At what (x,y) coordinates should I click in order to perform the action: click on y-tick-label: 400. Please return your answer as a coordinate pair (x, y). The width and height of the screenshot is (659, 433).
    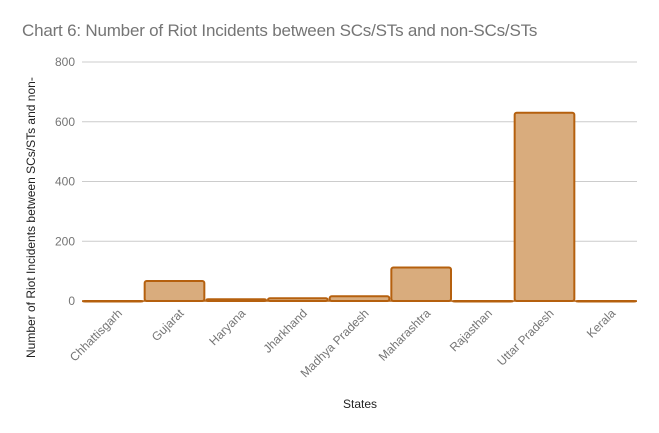
    Looking at the image, I should click on (65, 182).